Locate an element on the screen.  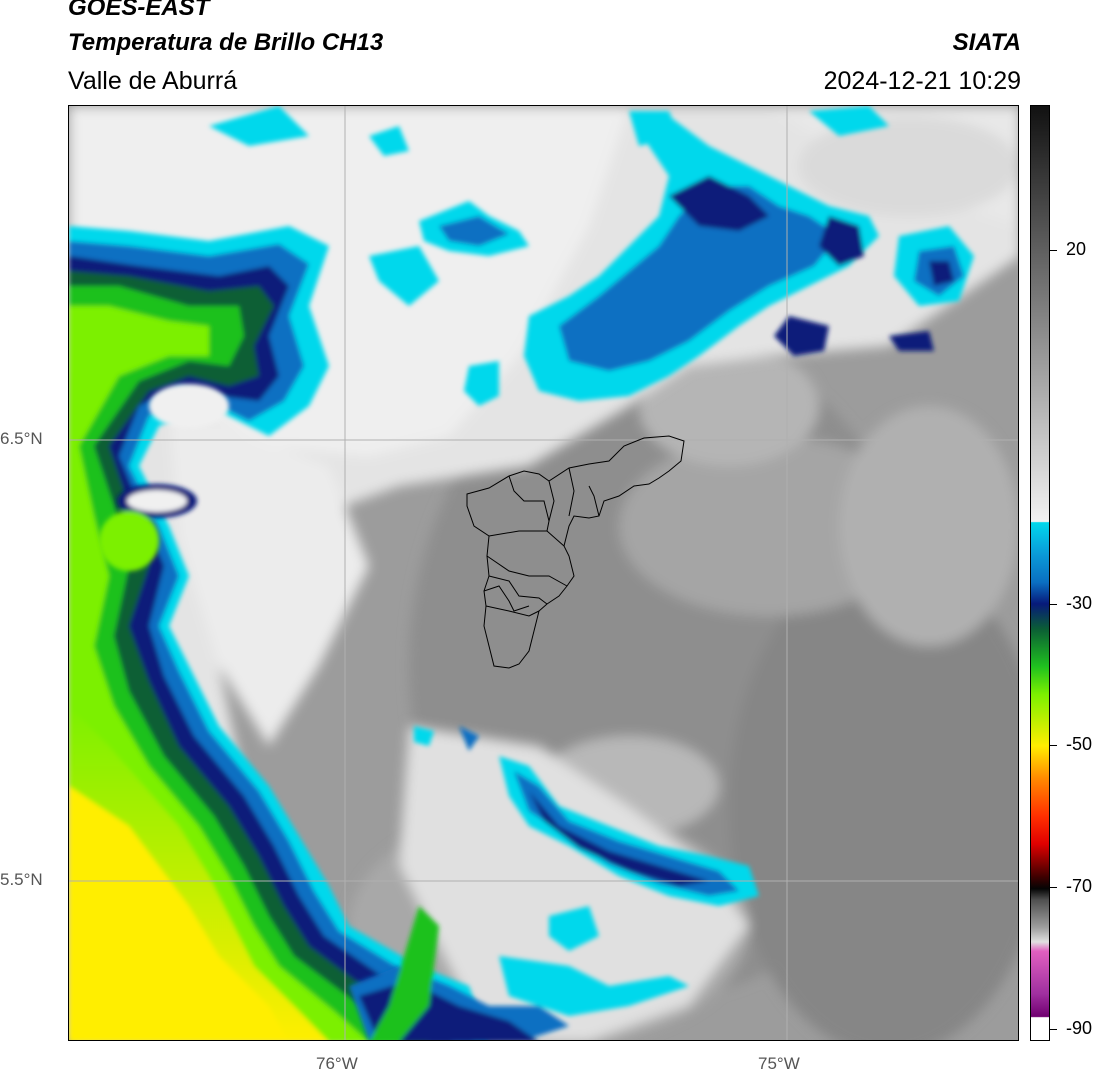
organization-label: SIATA is located at coordinates (986, 42).